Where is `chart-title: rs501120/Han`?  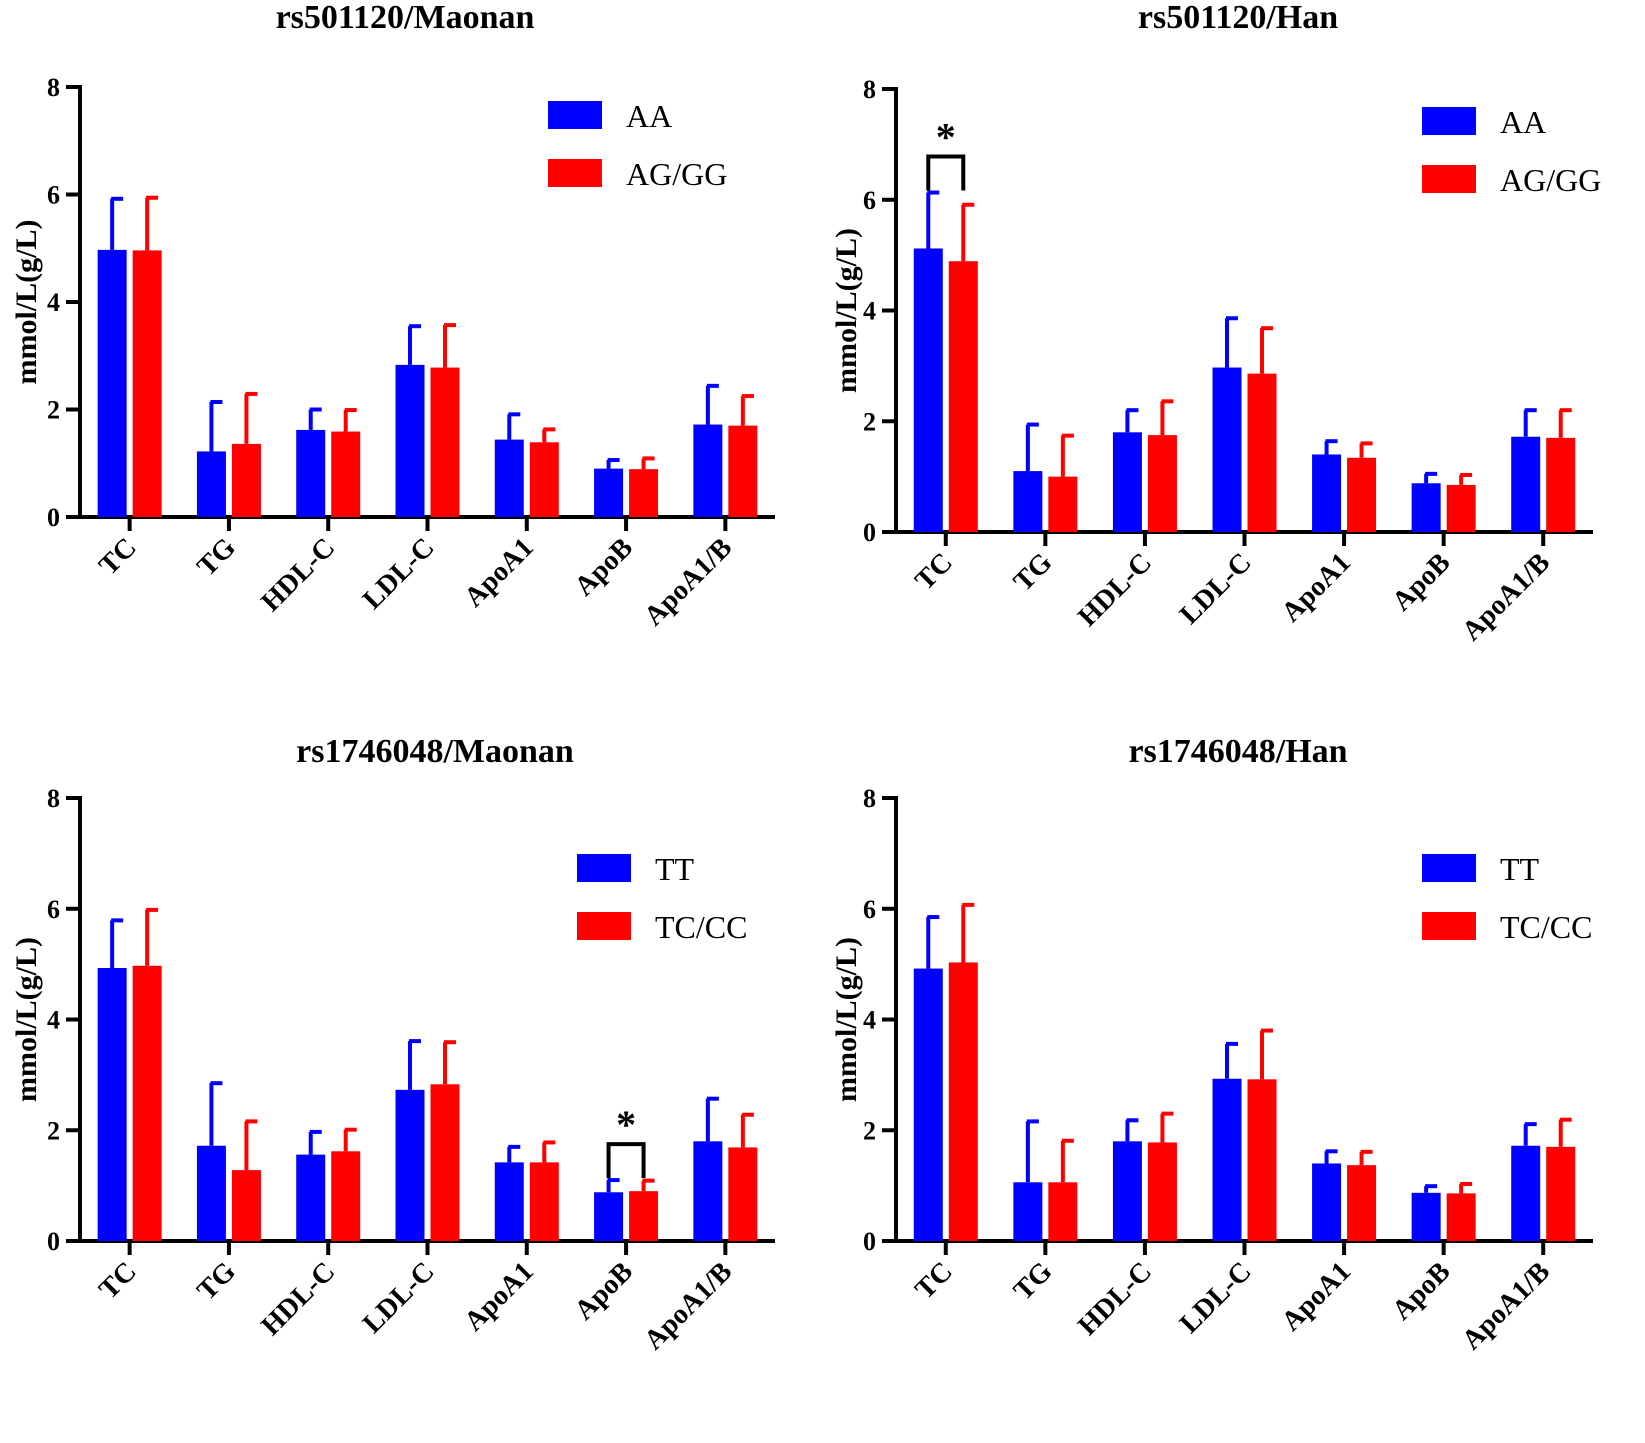
chart-title: rs501120/Han is located at coordinates (1238, 18).